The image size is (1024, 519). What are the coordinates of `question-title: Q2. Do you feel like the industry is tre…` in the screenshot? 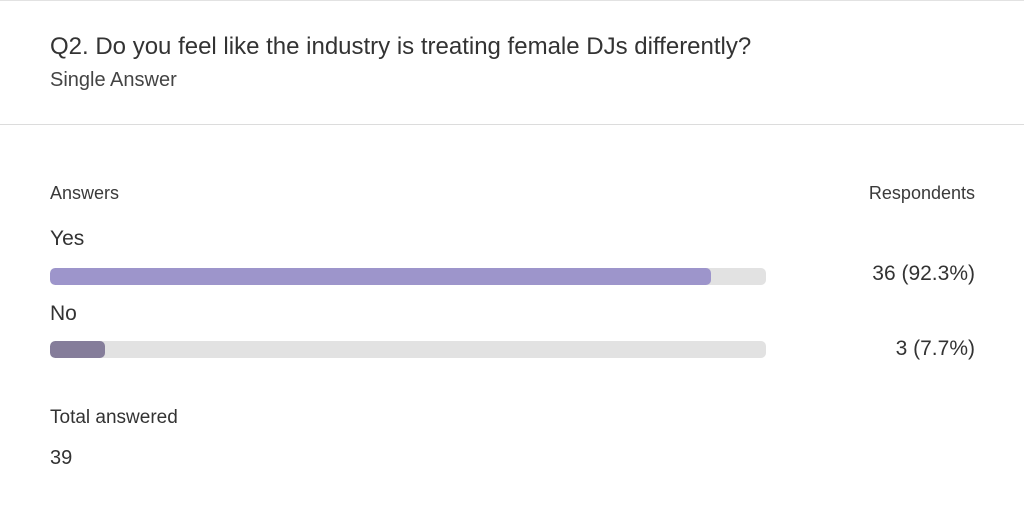 It's located at (401, 46).